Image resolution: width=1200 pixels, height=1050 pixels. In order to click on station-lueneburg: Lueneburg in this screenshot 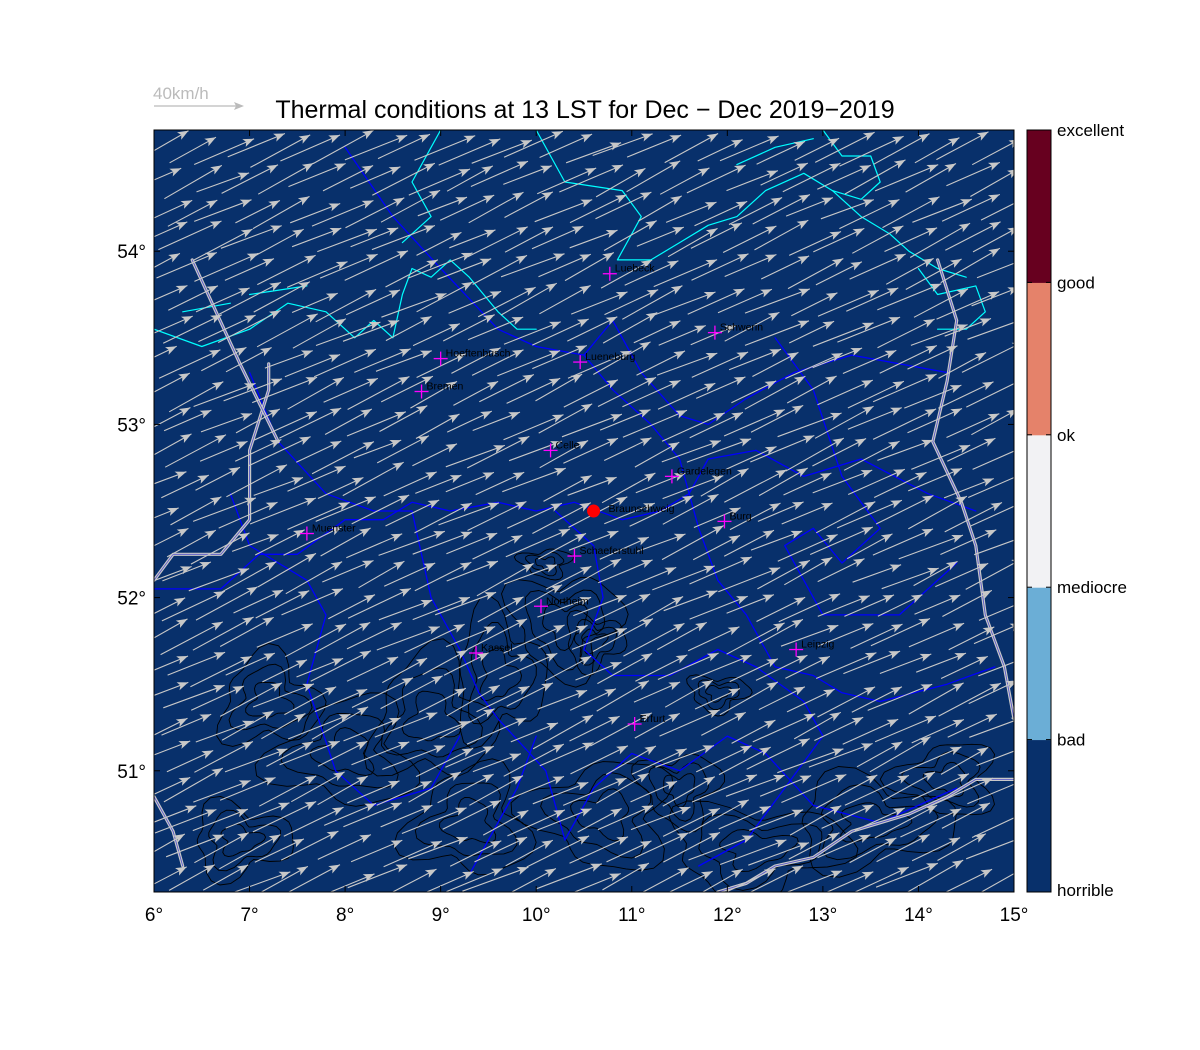, I will do `click(604, 360)`.